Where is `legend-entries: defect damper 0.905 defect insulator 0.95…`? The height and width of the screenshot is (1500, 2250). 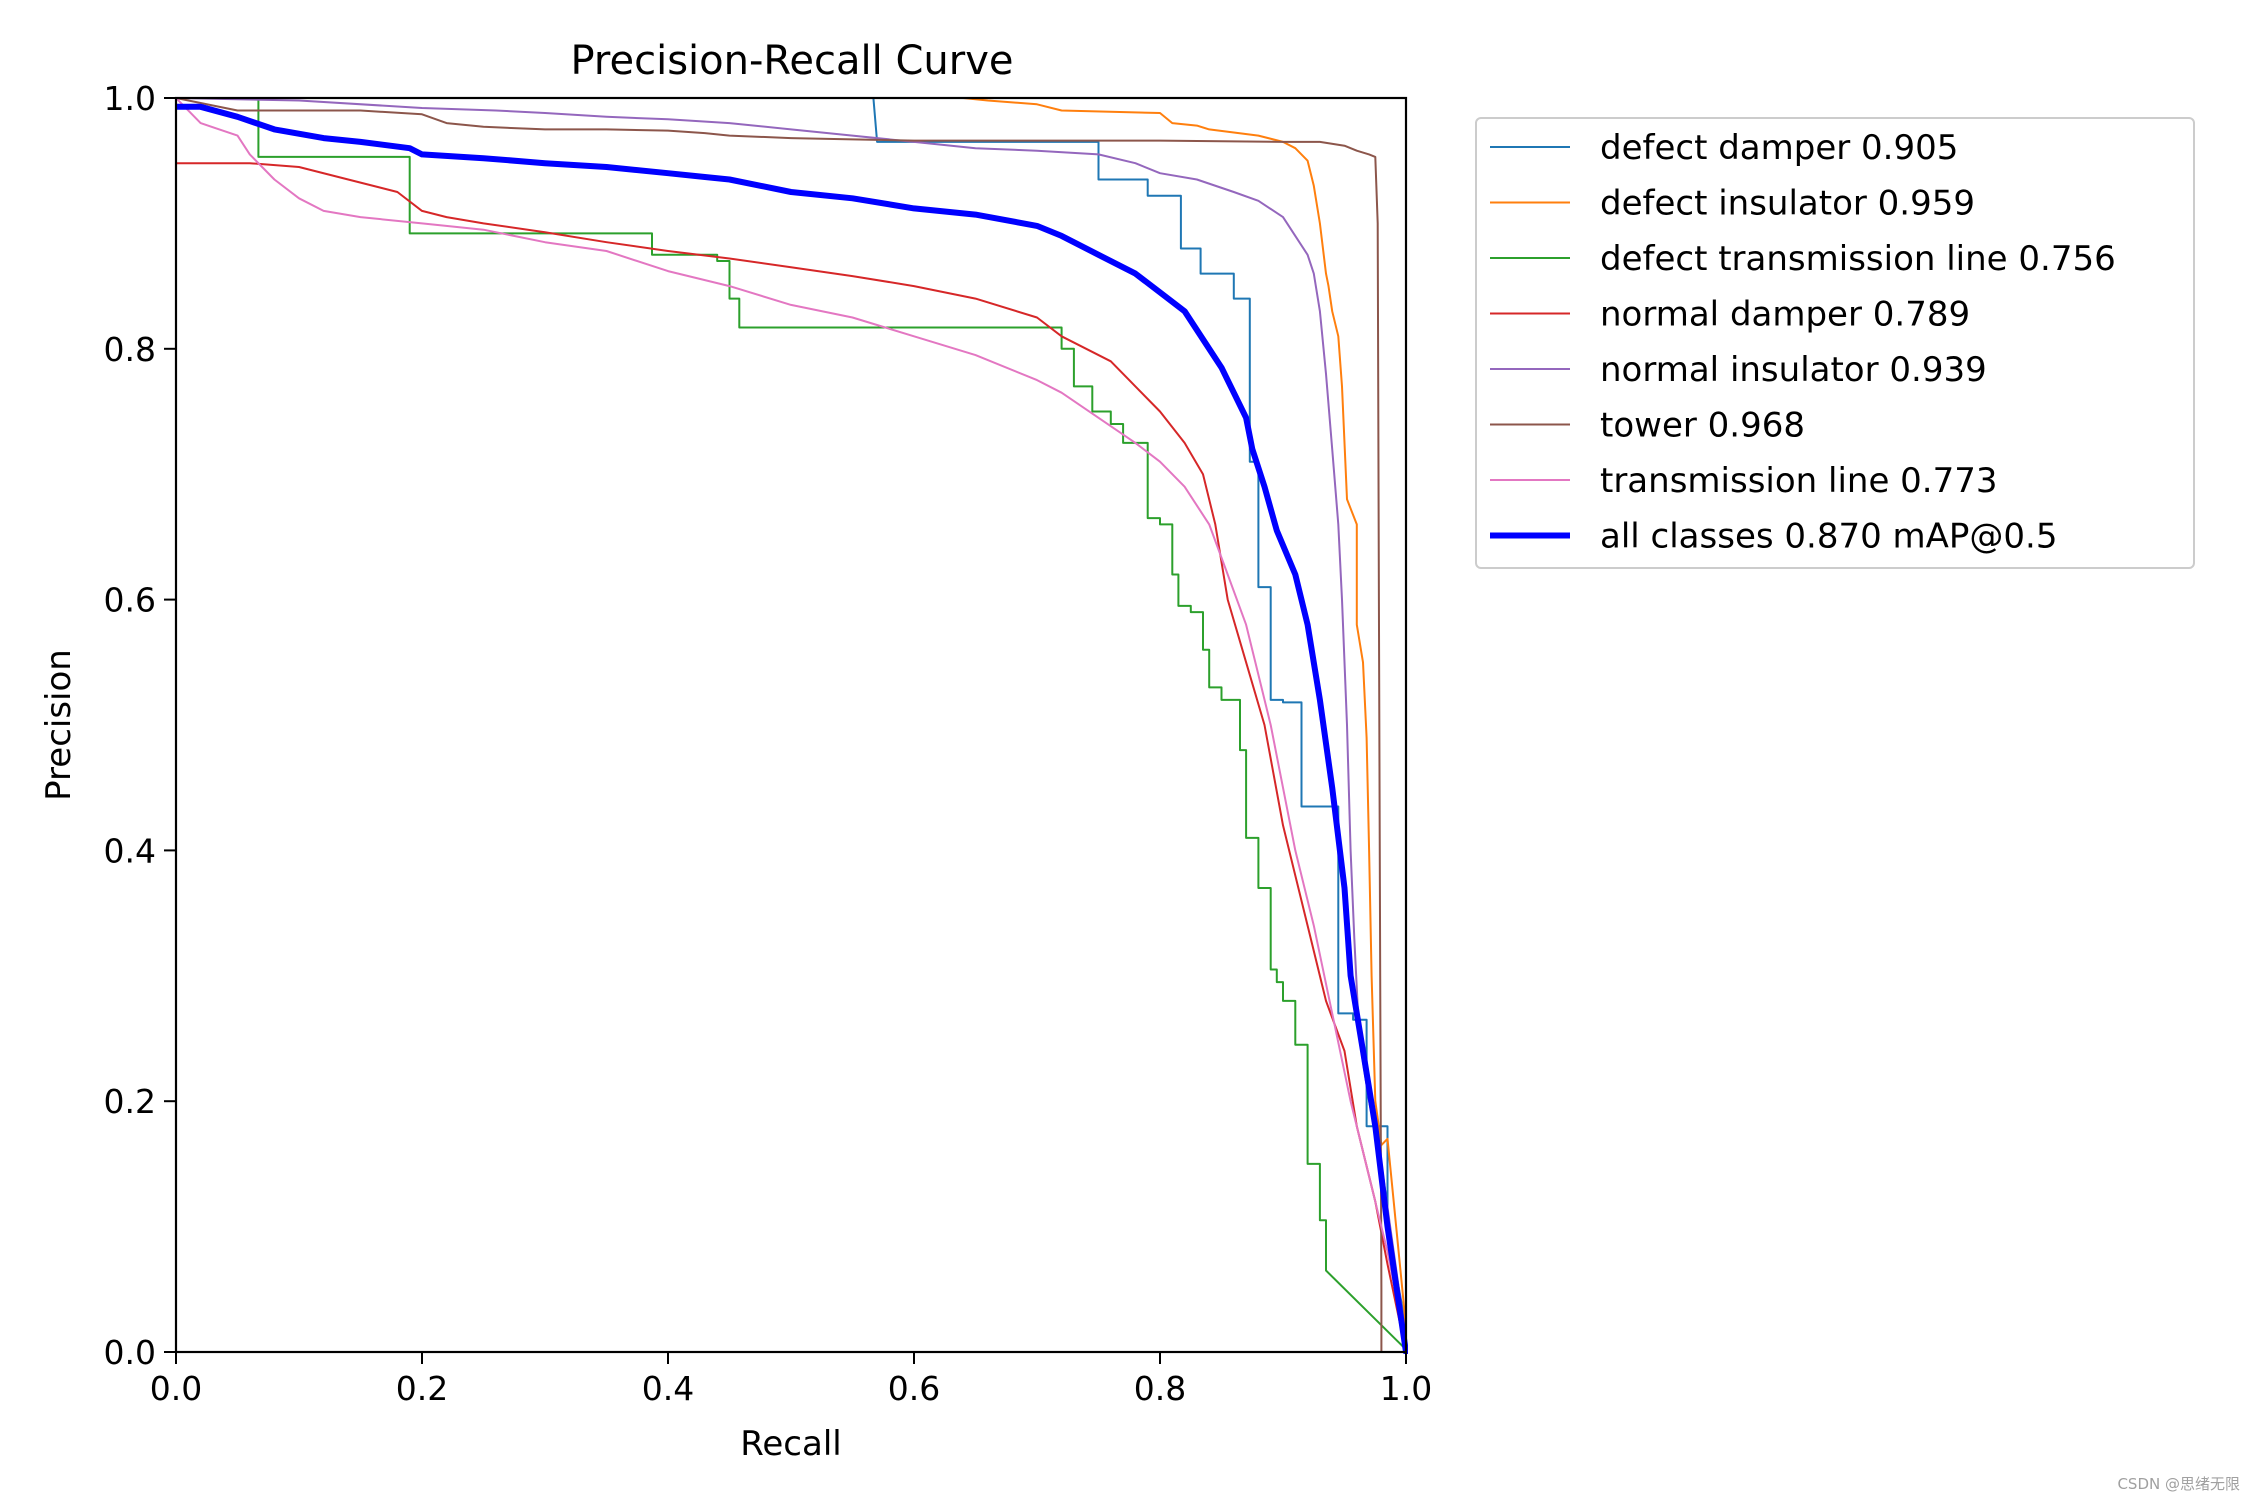
legend-entries: defect damper 0.905 defect insulator 0.95… is located at coordinates (1803, 342).